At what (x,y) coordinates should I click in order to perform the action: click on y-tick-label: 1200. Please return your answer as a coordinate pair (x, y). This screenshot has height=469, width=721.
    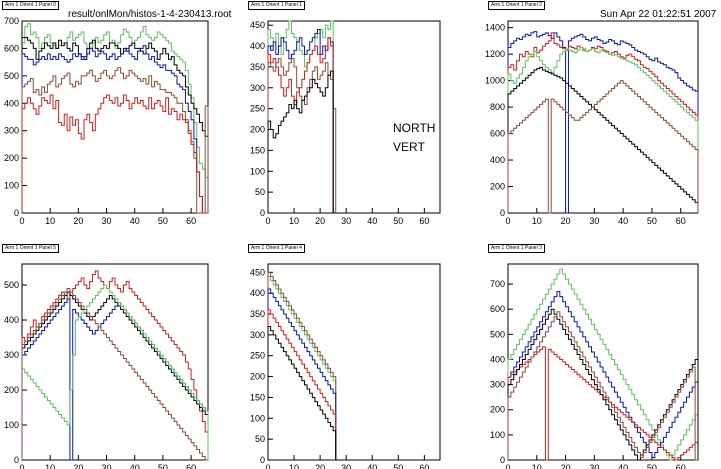
    Looking at the image, I should click on (495, 54).